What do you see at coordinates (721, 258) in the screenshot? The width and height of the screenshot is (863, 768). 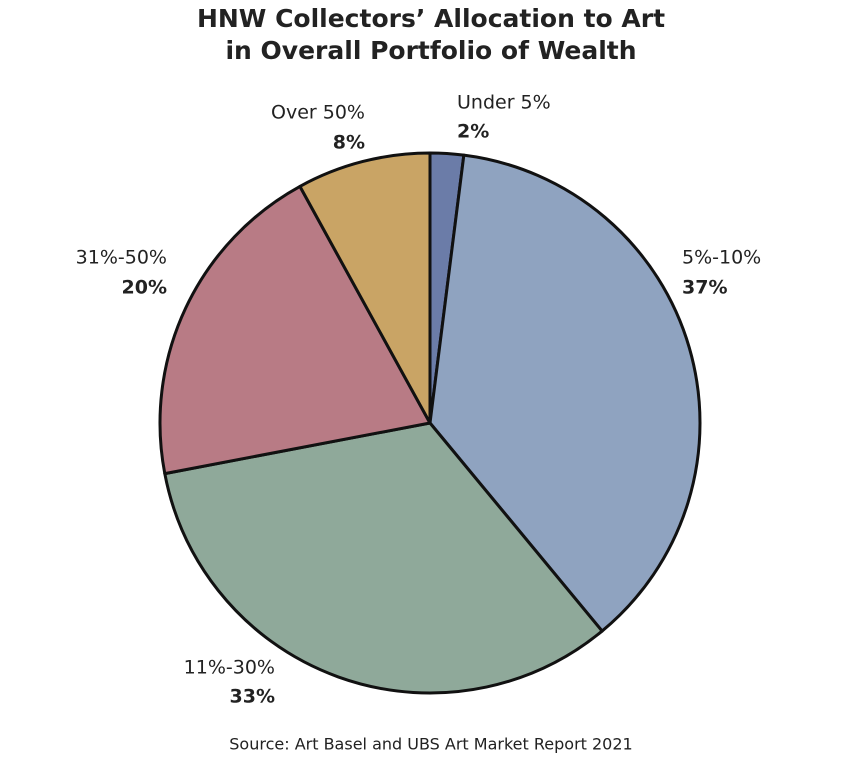 I see `slice-label: 5%-10%` at bounding box center [721, 258].